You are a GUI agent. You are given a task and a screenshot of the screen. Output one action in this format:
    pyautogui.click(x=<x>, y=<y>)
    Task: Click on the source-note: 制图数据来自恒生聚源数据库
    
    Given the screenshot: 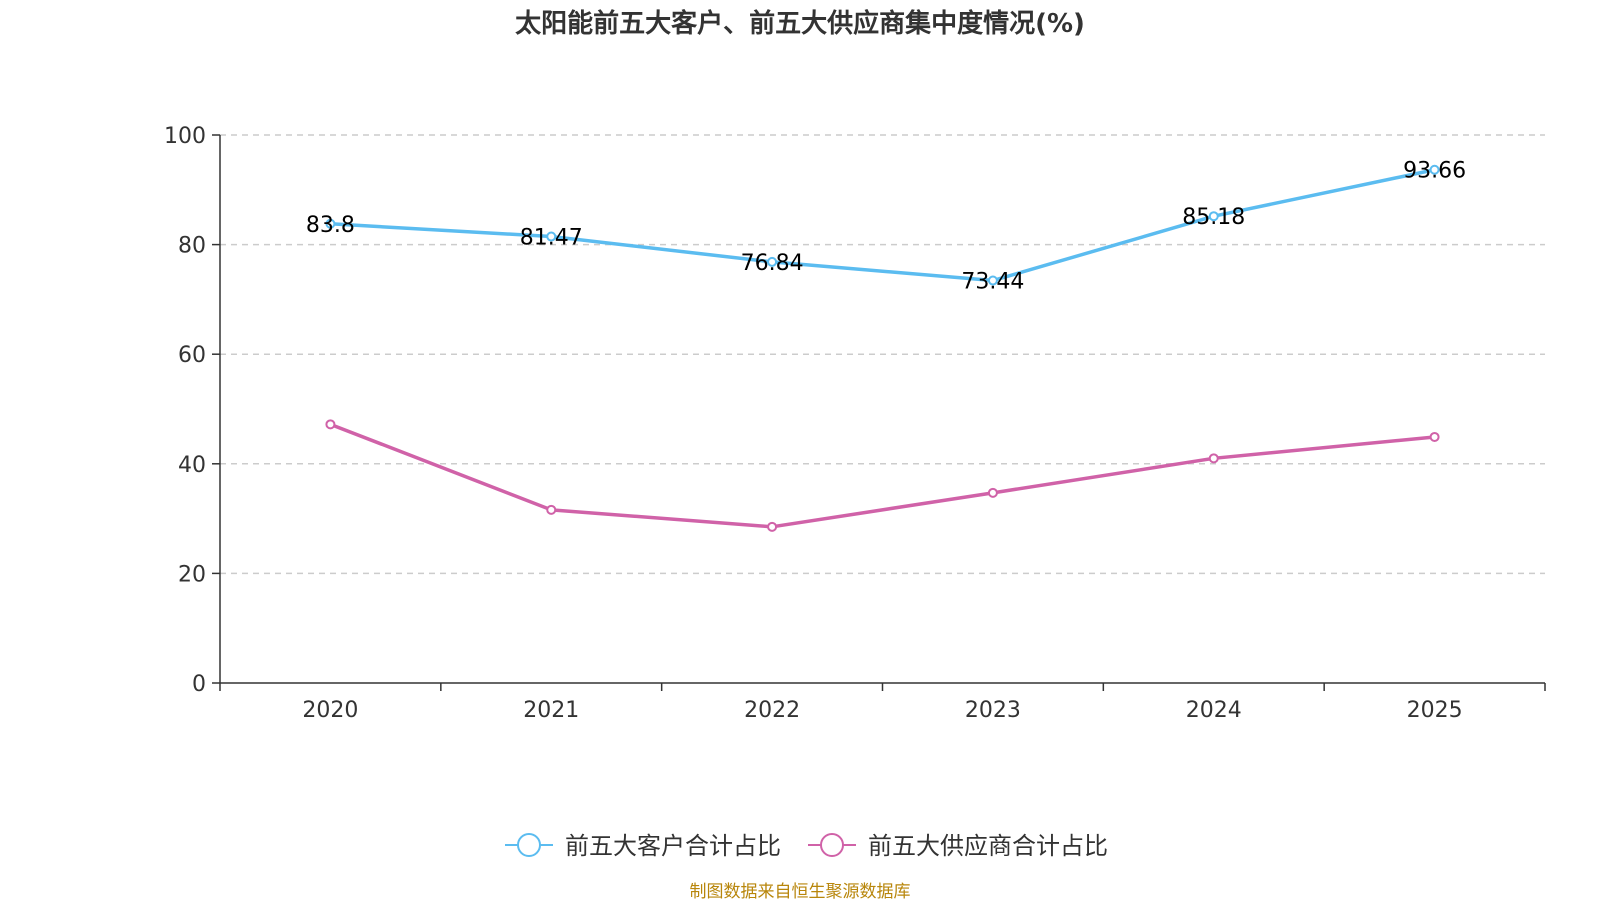 What is the action you would take?
    pyautogui.click(x=800, y=891)
    